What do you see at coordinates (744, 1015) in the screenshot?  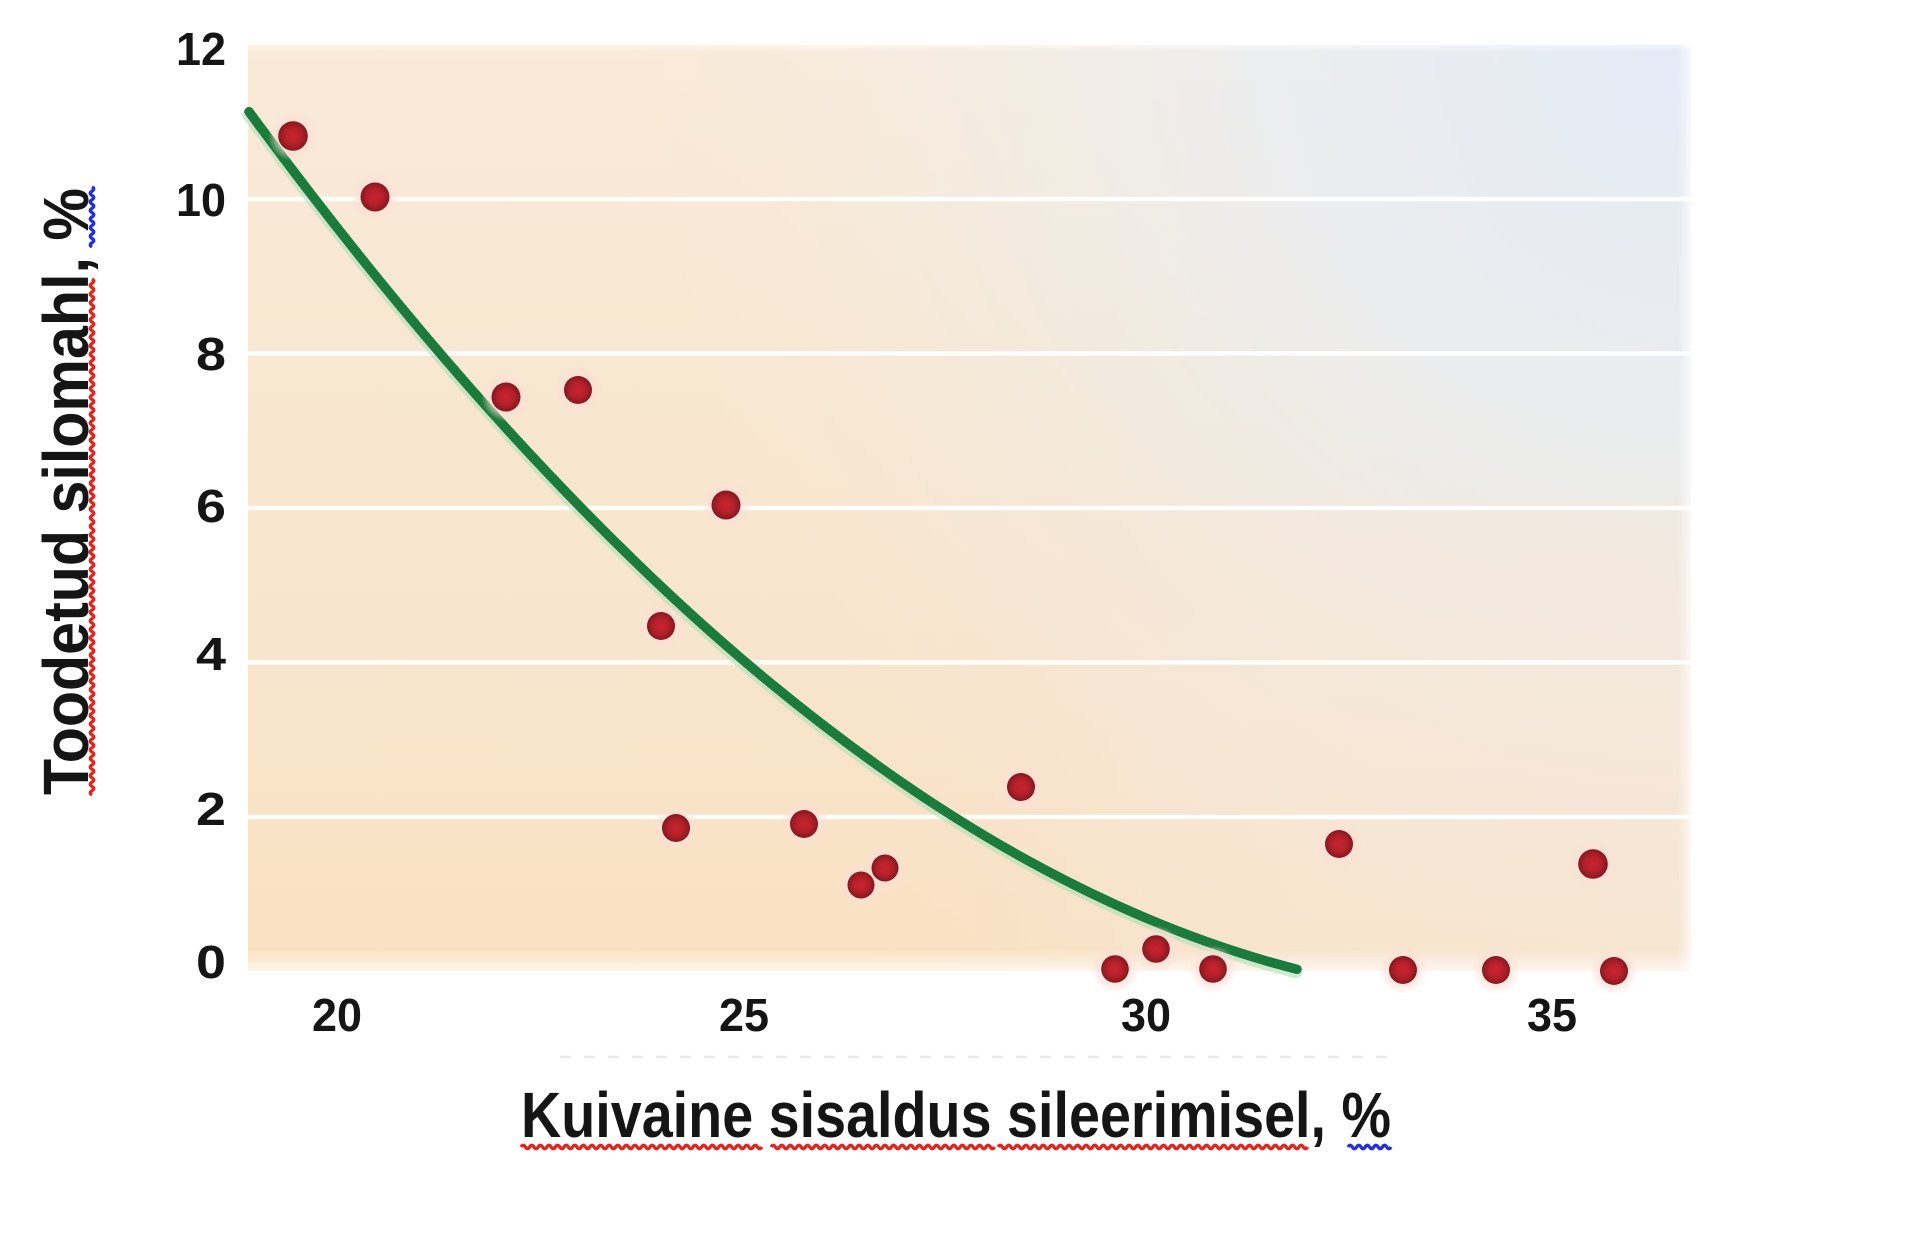 I see `svg-text: 25` at bounding box center [744, 1015].